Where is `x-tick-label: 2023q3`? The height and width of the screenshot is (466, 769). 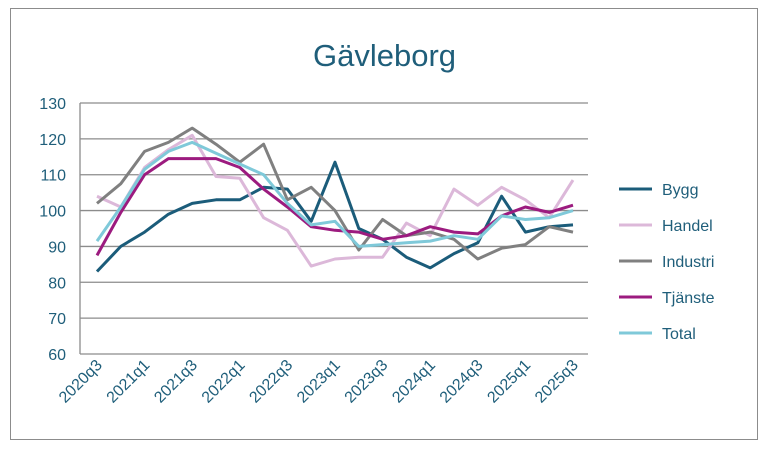
x-tick-label: 2023q3 is located at coordinates (367, 382).